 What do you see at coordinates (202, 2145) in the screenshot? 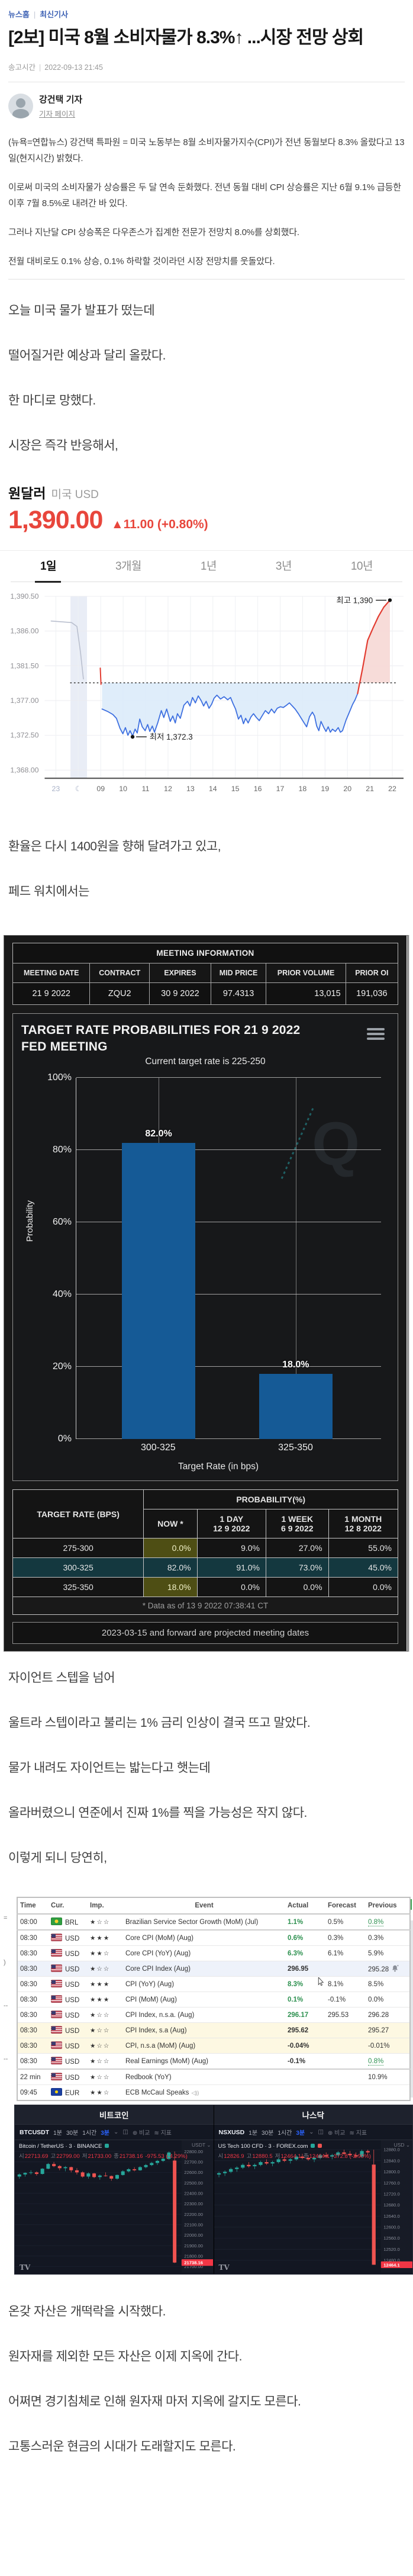
I see `axis-currency: USDT ⌄` at bounding box center [202, 2145].